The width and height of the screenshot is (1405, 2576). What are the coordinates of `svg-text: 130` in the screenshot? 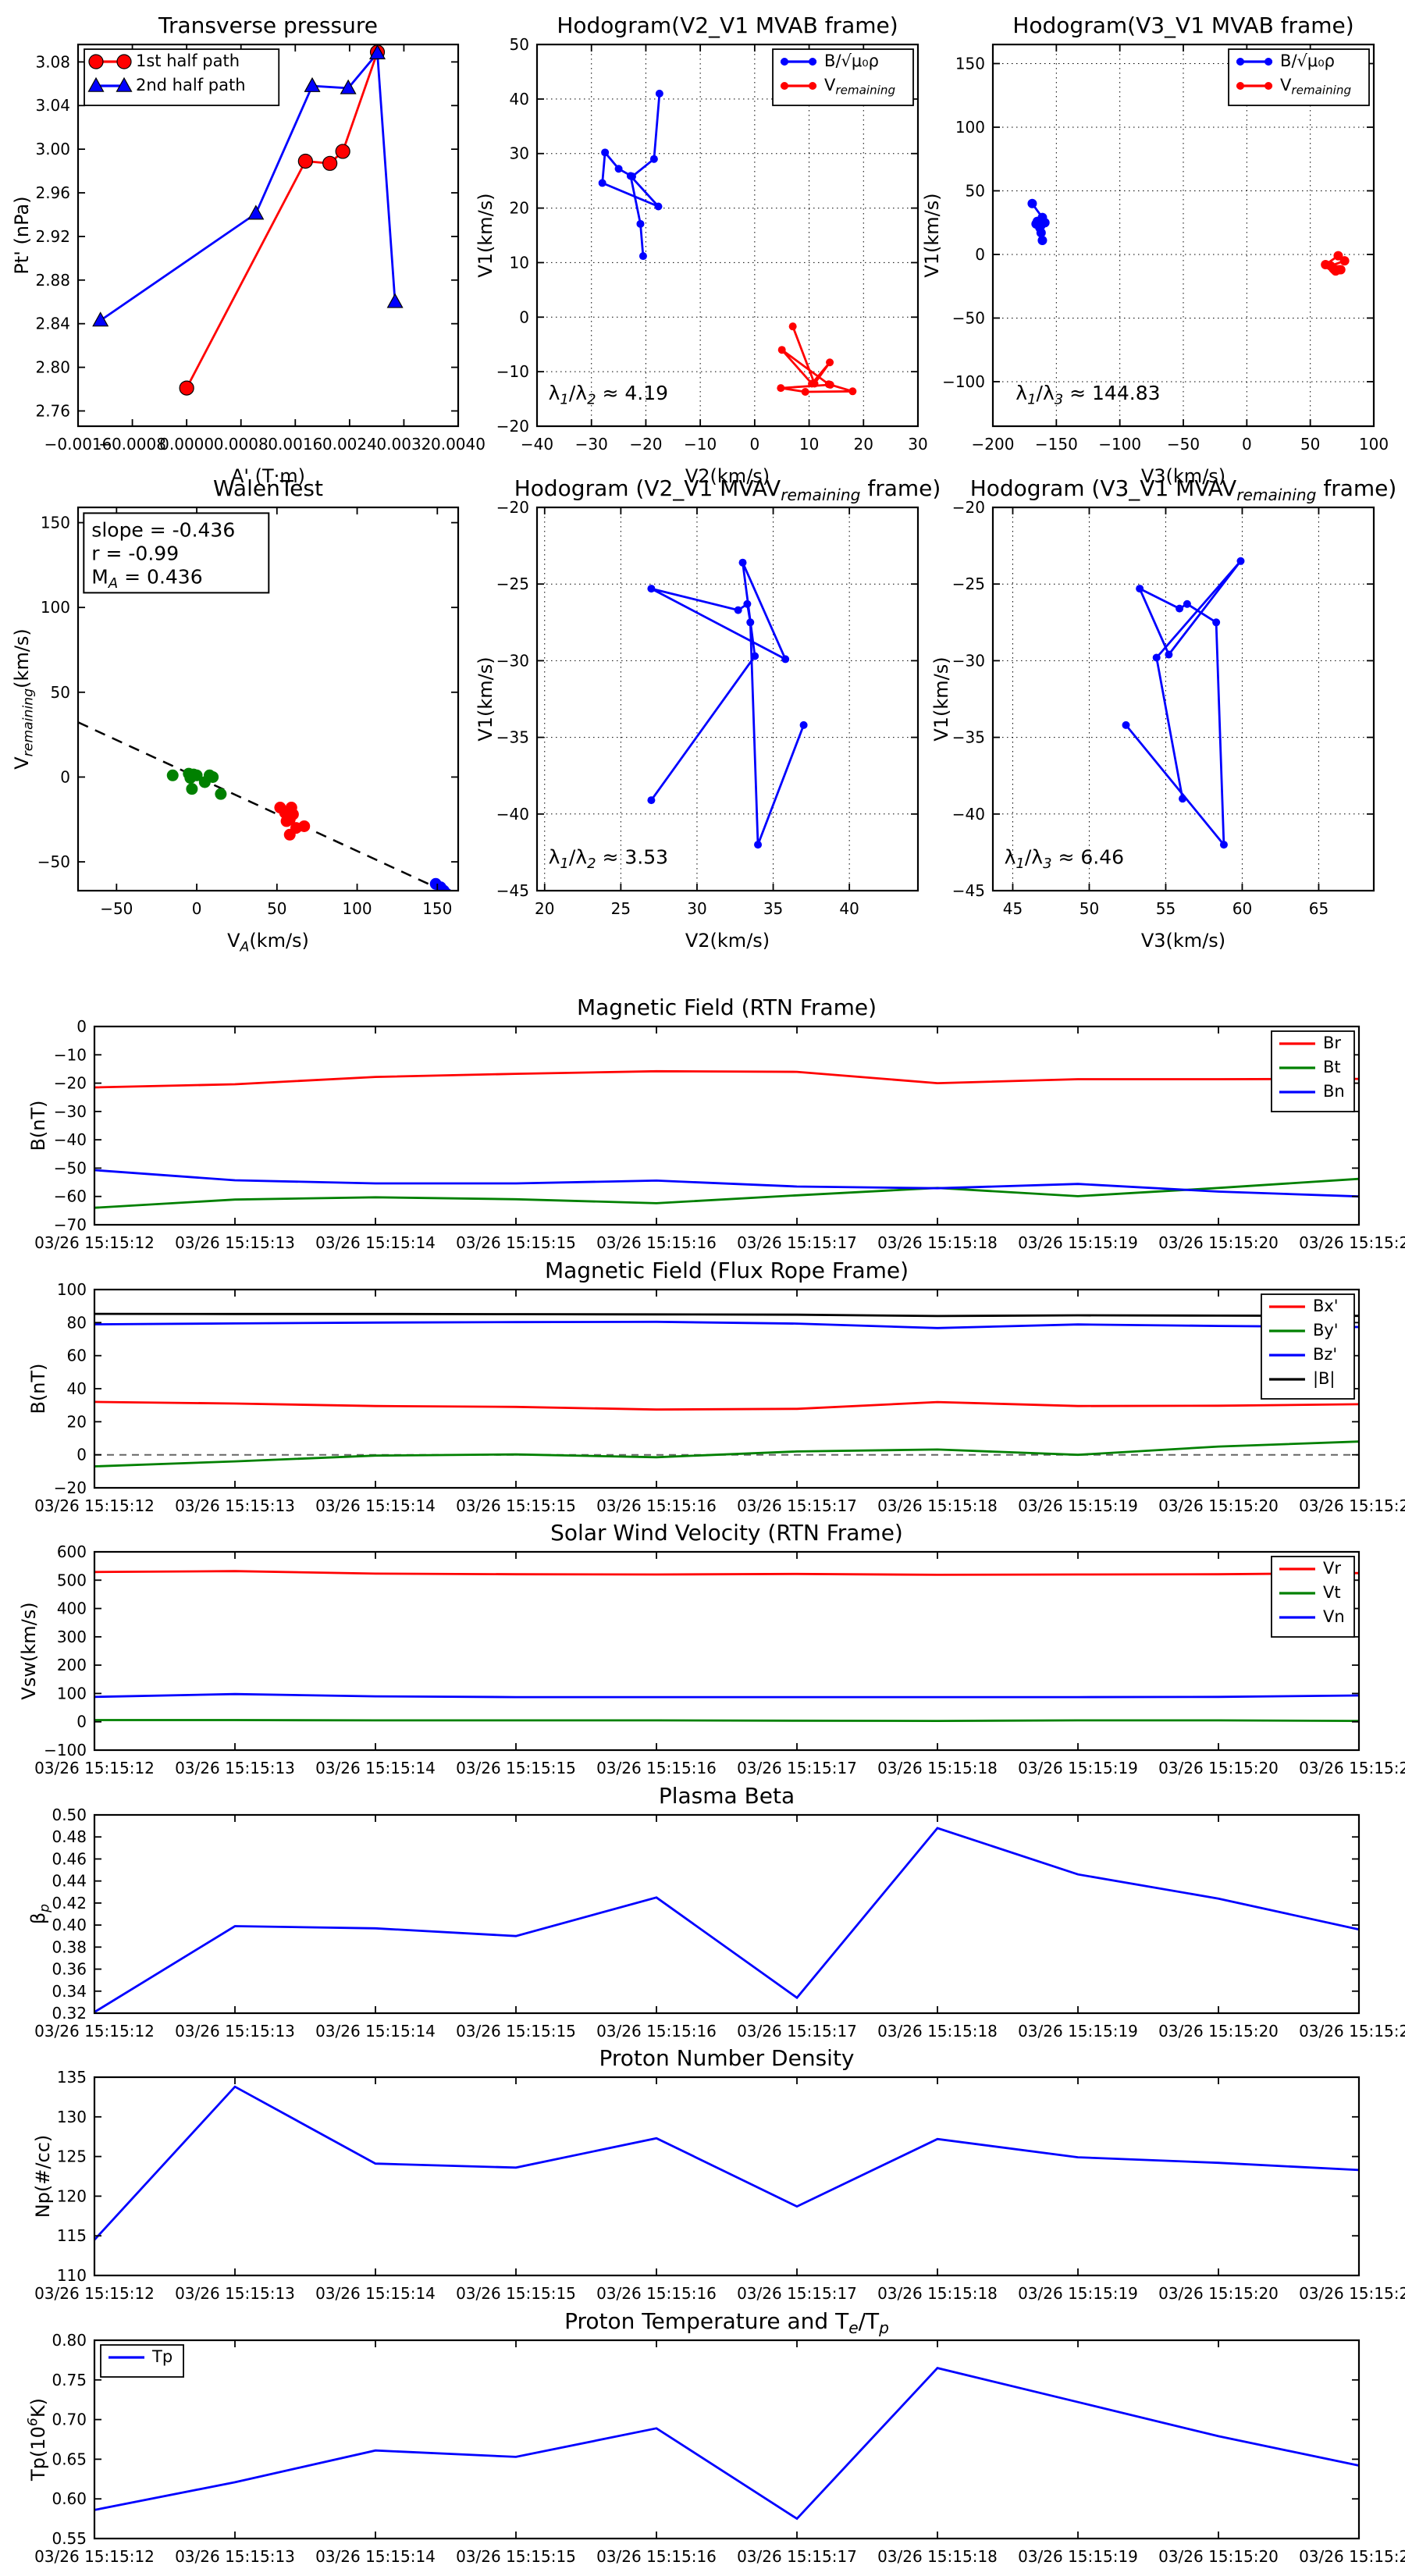 It's located at (72, 2117).